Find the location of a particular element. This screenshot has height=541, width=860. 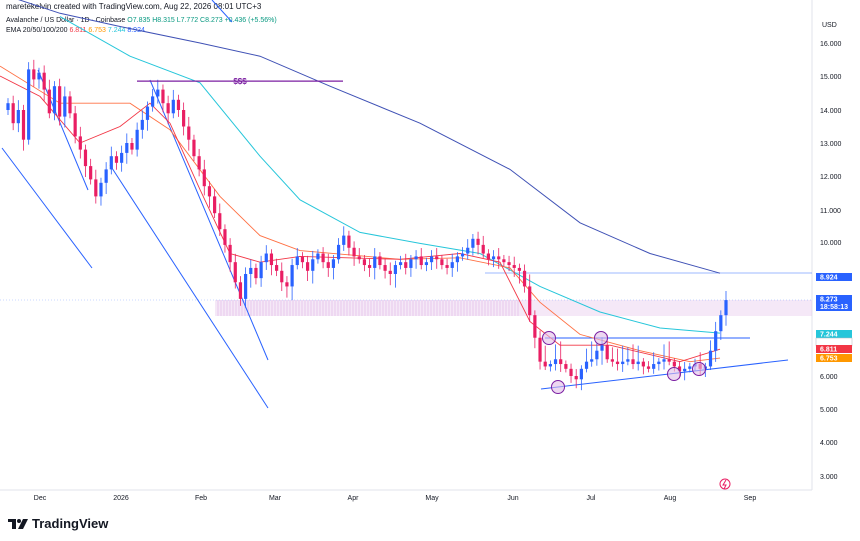

x-tick-label: 2026 is located at coordinates (121, 498).